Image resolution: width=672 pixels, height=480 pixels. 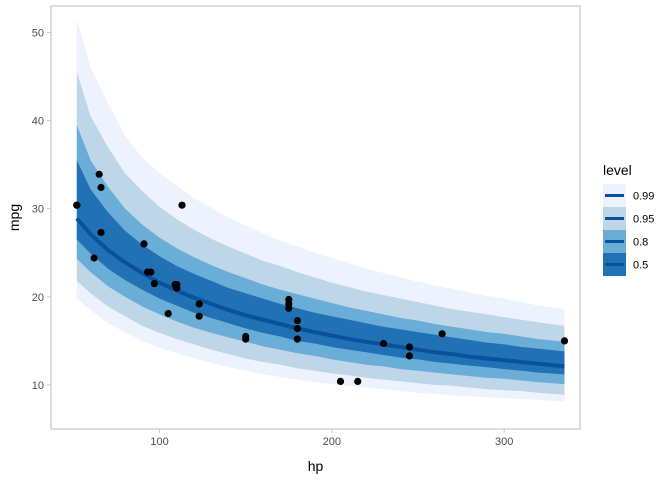 I want to click on y-axis: 10 20 30 40 50, so click(x=41, y=209).